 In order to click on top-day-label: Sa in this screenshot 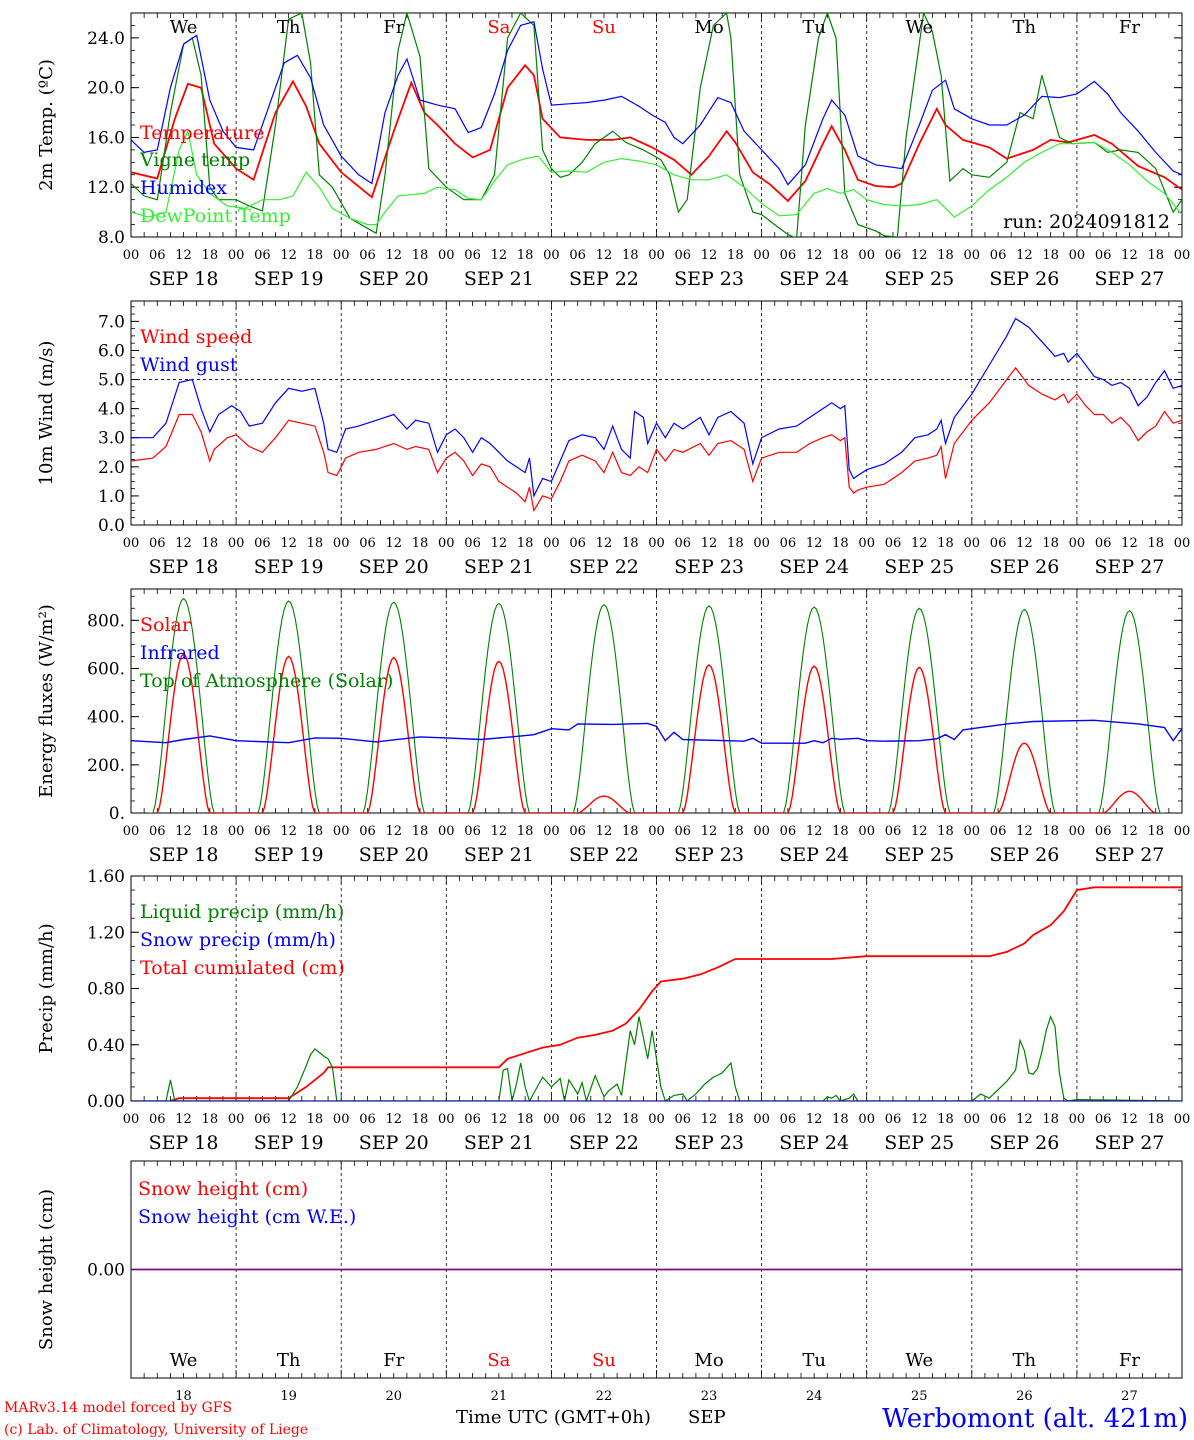, I will do `click(498, 27)`.